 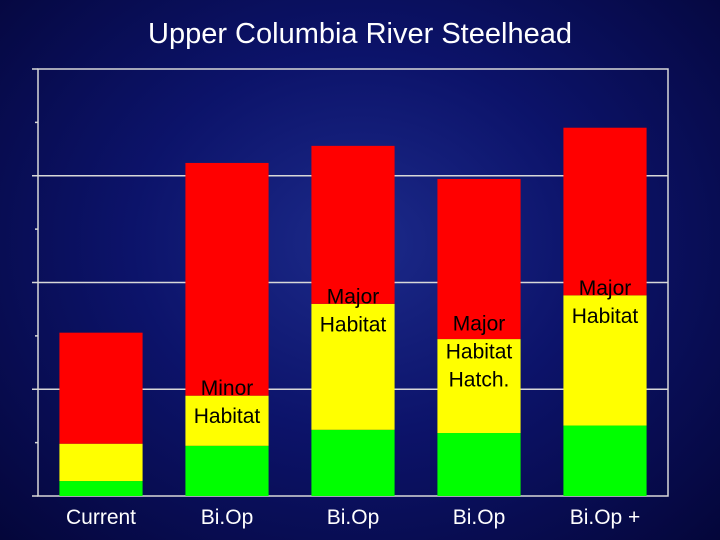 I want to click on x-tick-label: Bi.Op +, so click(x=605, y=517).